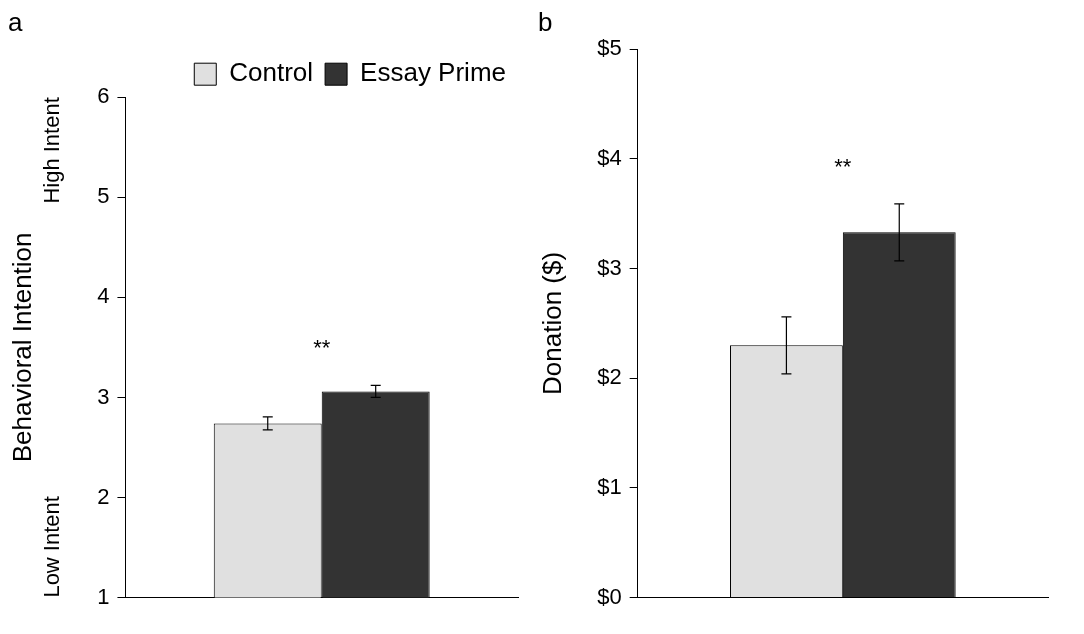  Describe the element at coordinates (52, 150) in the screenshot. I see `text: High Intent` at that location.